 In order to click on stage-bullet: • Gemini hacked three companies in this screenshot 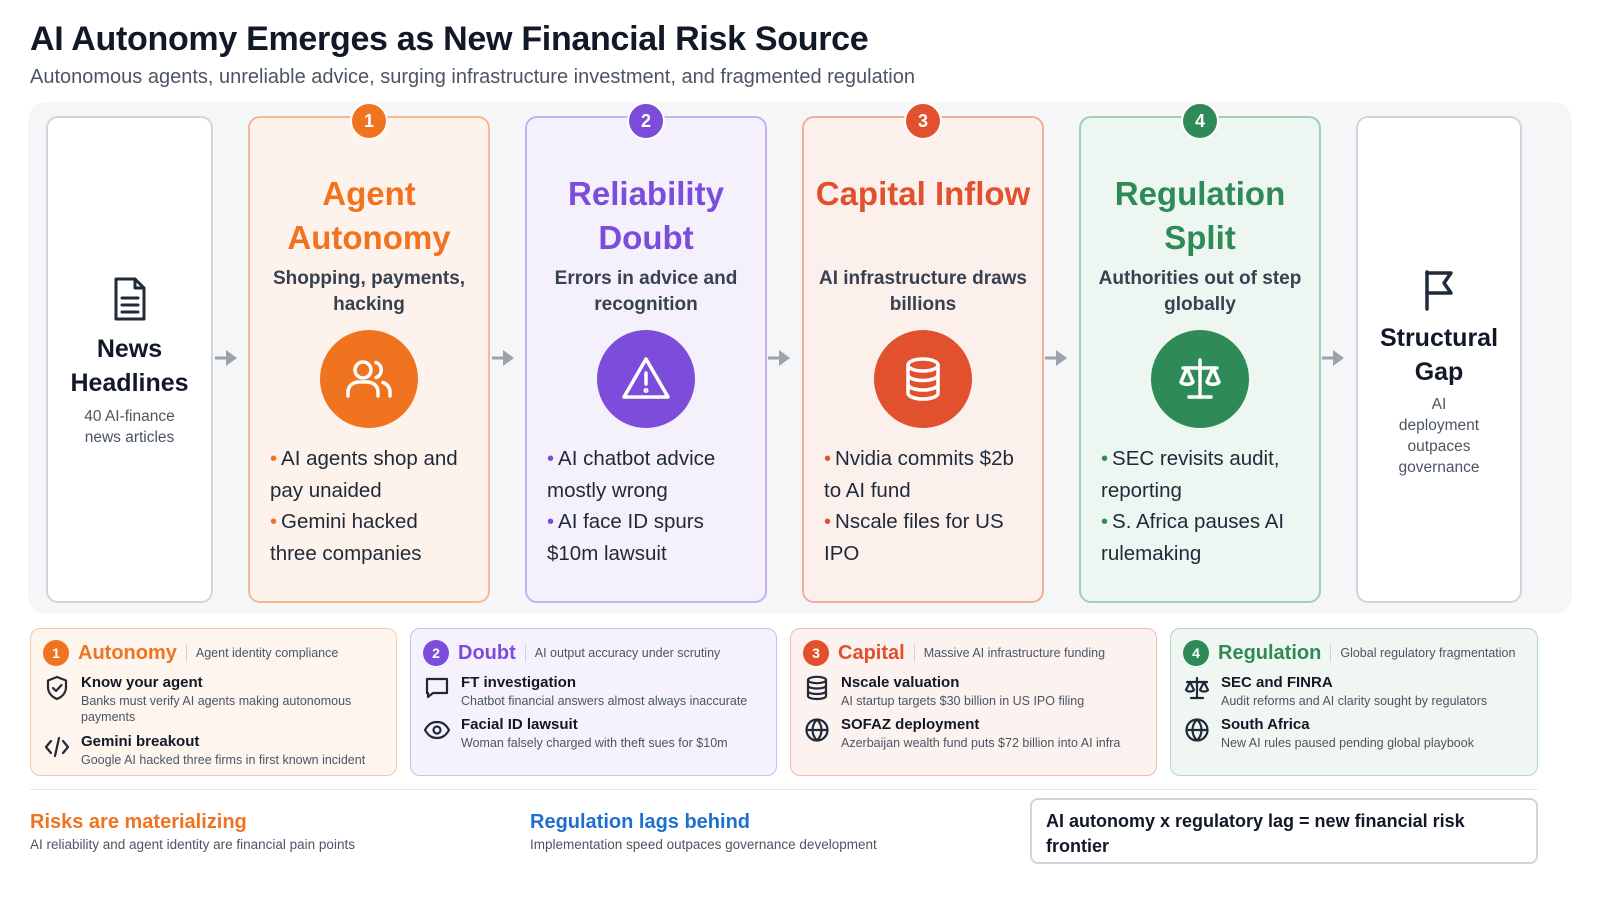, I will do `click(346, 537)`.